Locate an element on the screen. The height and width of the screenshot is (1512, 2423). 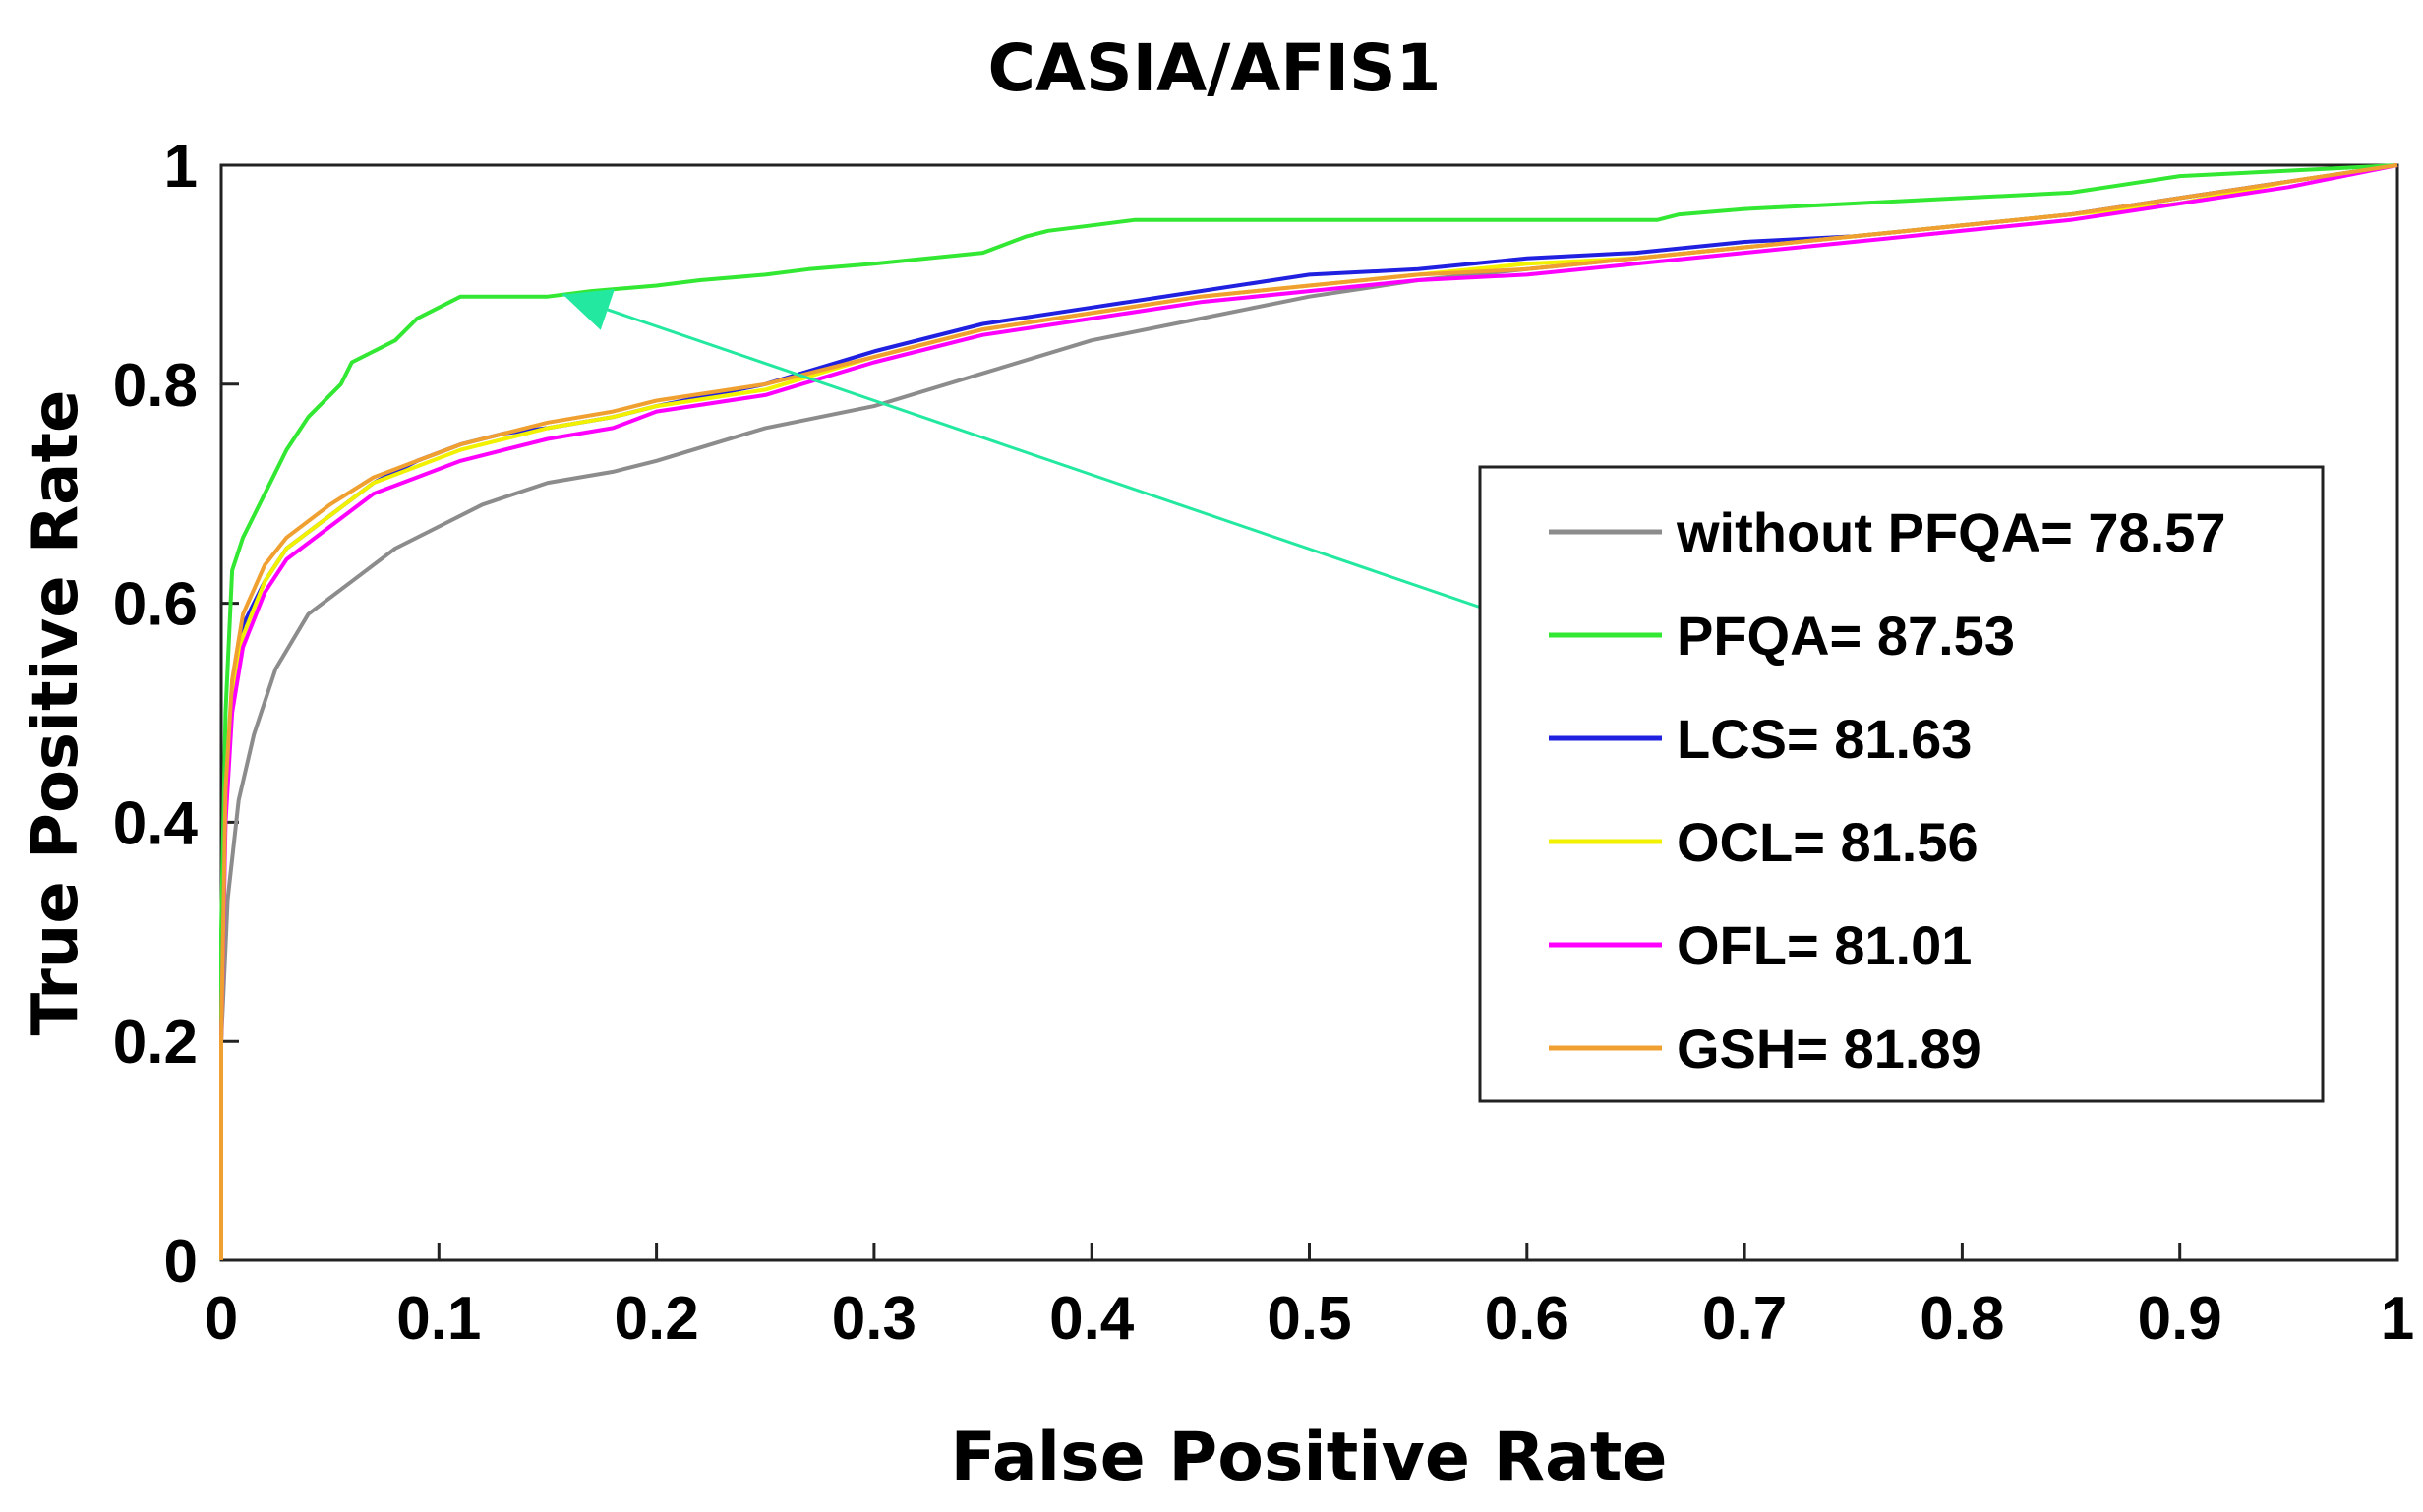
y-tick-label: 0.2 is located at coordinates (155, 1042).